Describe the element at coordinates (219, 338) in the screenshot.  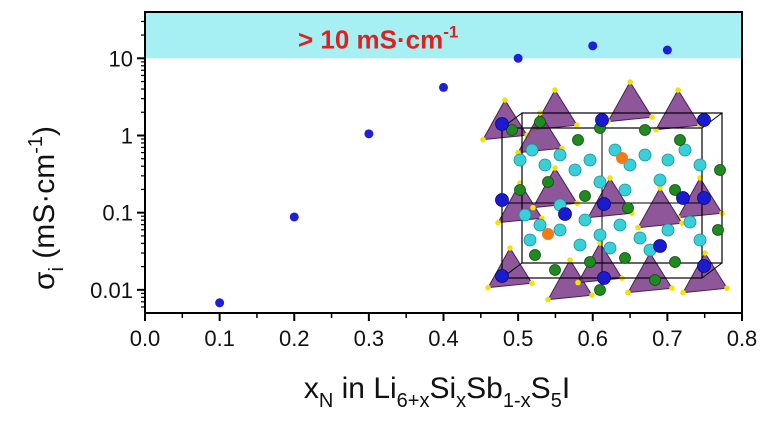
I see `x-tick-label: 0.1` at that location.